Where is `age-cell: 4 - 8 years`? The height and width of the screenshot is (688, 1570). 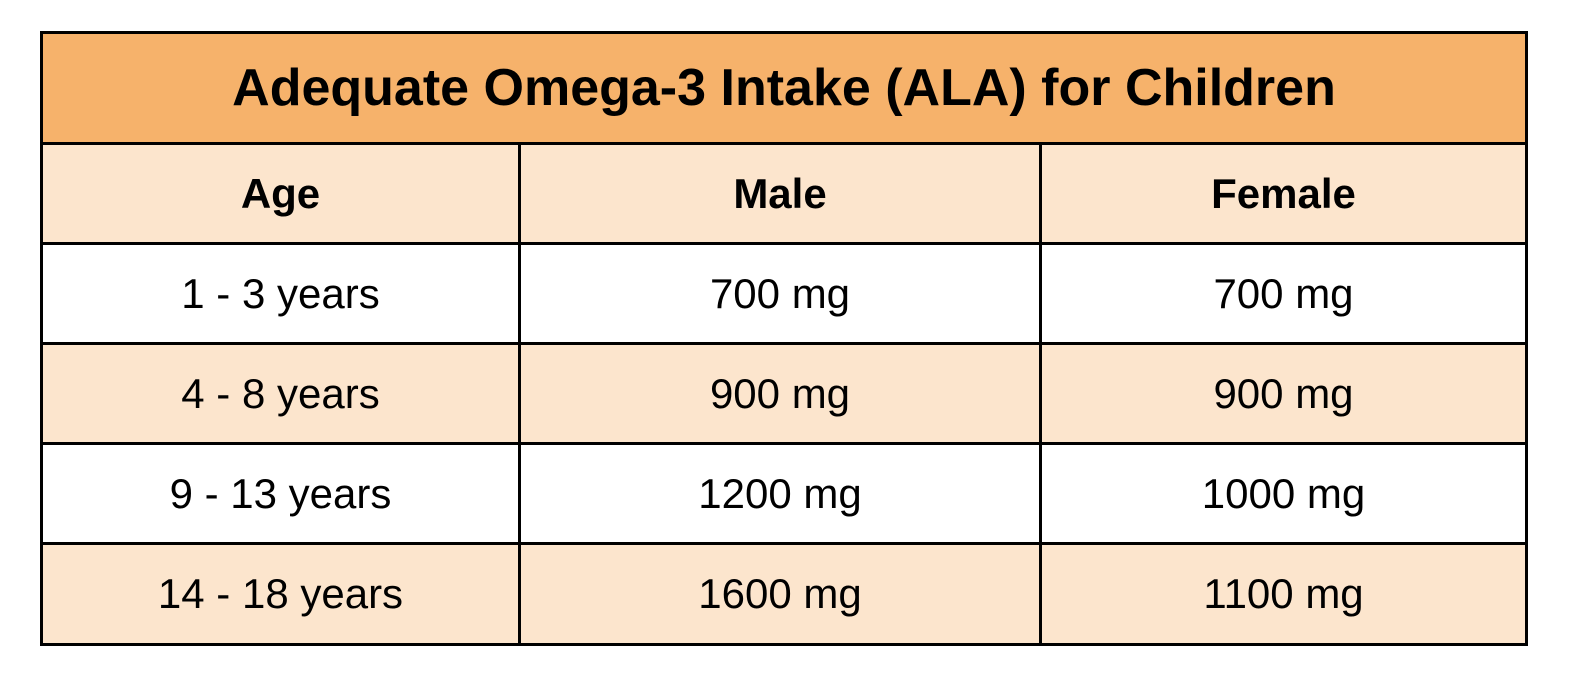 age-cell: 4 - 8 years is located at coordinates (282, 393).